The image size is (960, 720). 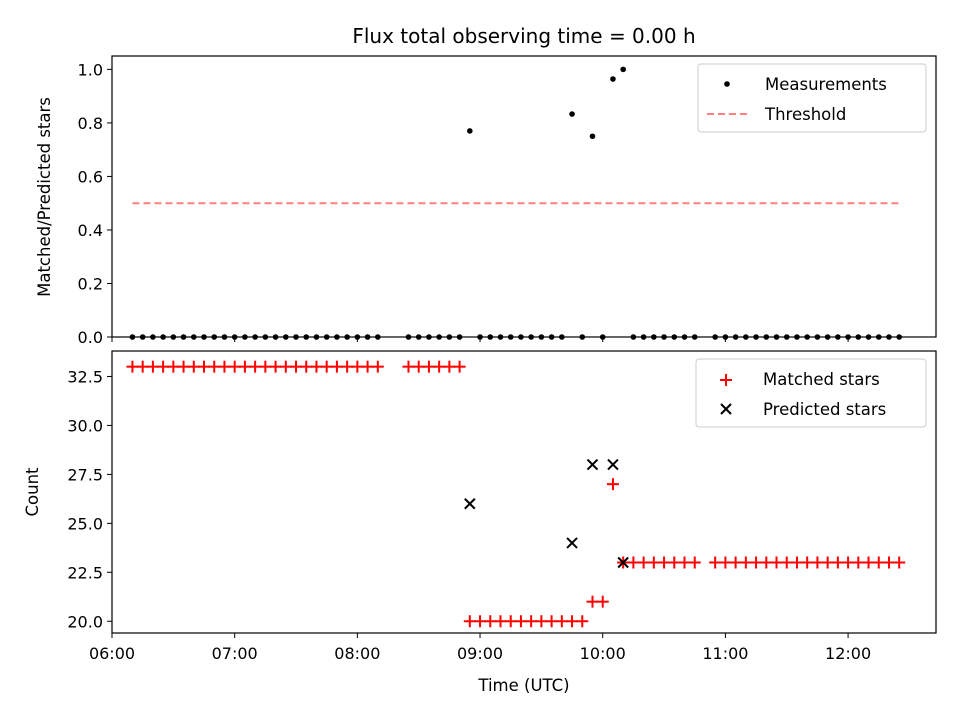 I want to click on top-y-tick-label: 0.2, so click(x=90, y=283).